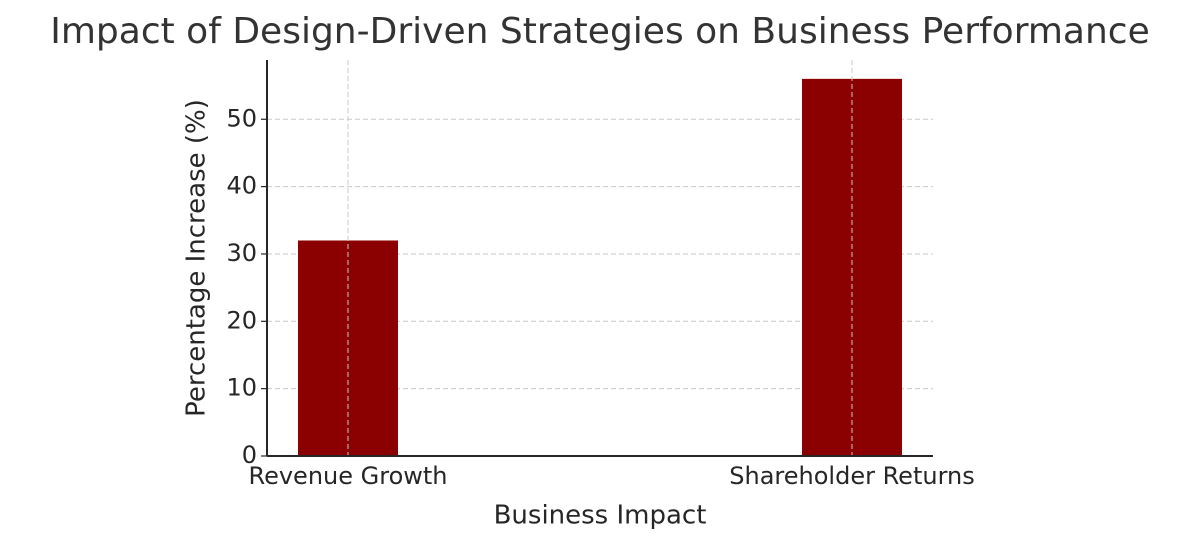 The height and width of the screenshot is (548, 1200). I want to click on y-tick-label: 0, so click(249, 455).